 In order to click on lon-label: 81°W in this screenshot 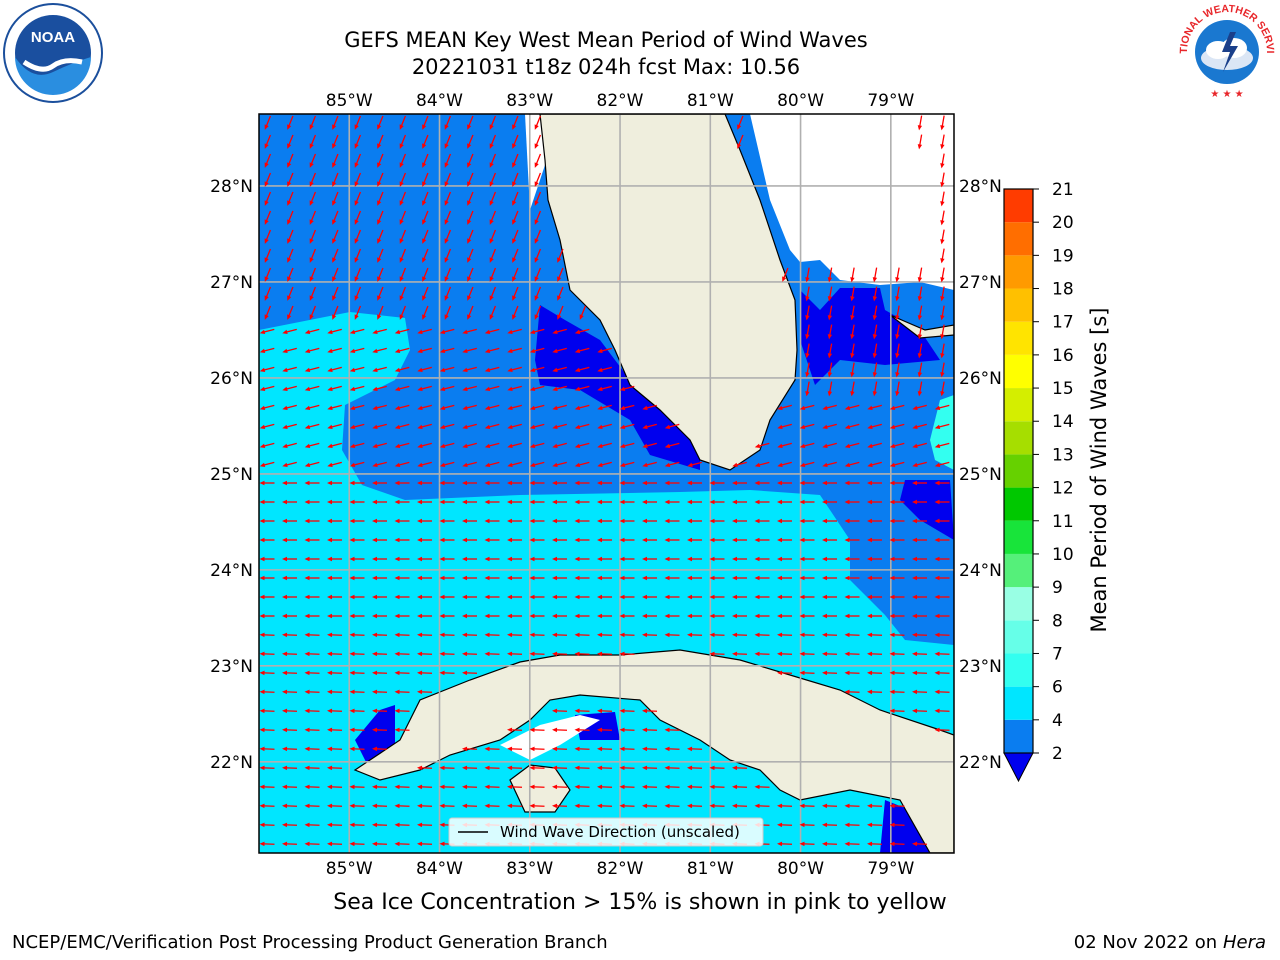, I will do `click(710, 869)`.